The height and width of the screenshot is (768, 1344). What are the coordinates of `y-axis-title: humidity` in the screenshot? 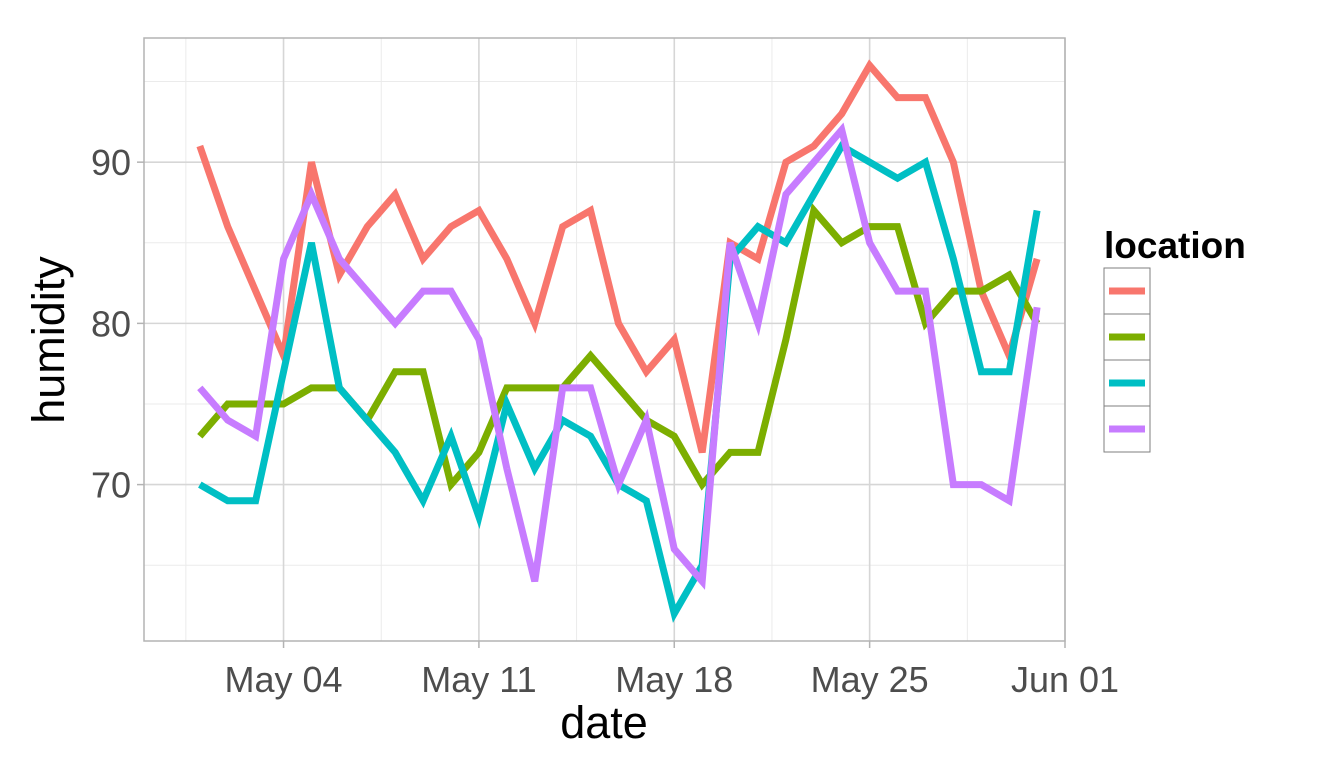 It's located at (48, 340).